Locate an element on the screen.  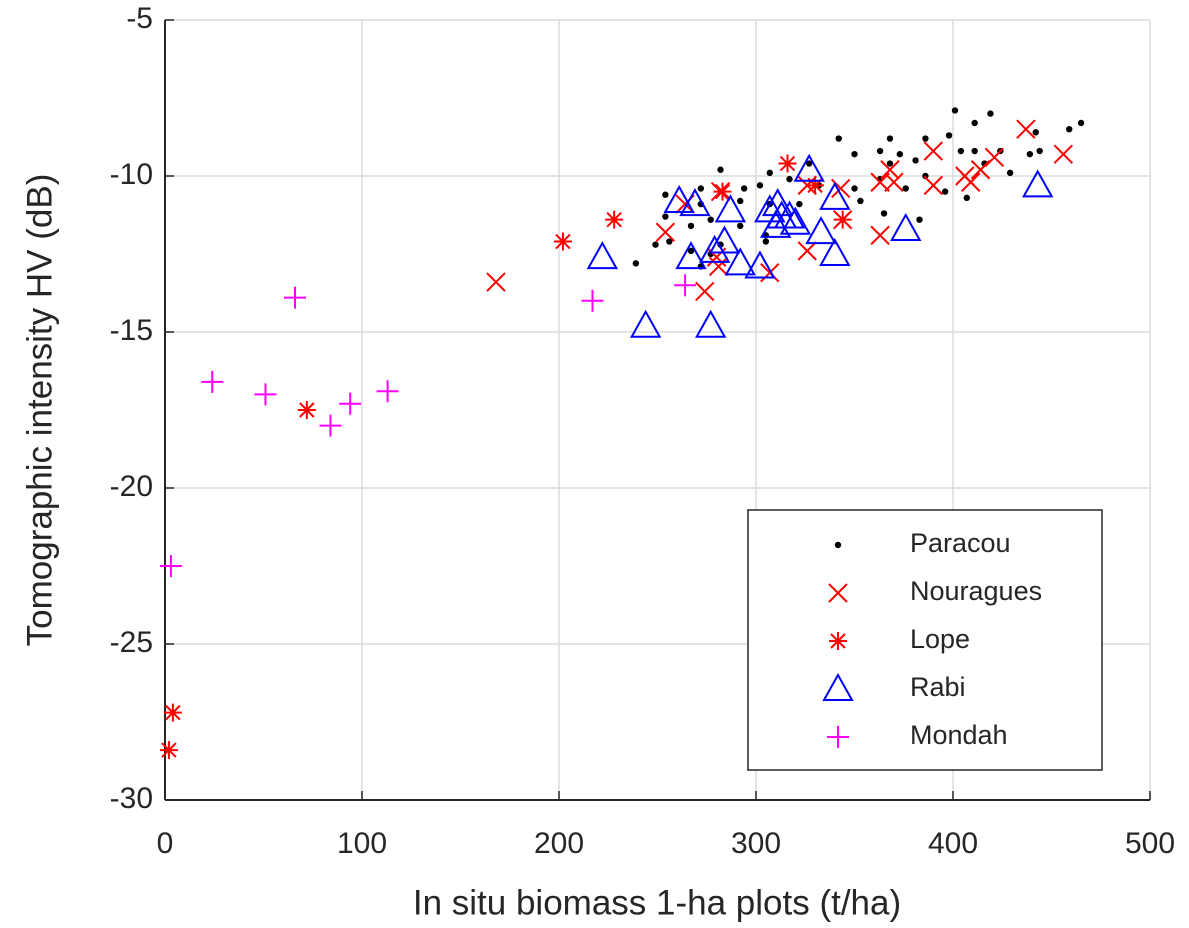
y-tick-label: -15 is located at coordinates (131, 330).